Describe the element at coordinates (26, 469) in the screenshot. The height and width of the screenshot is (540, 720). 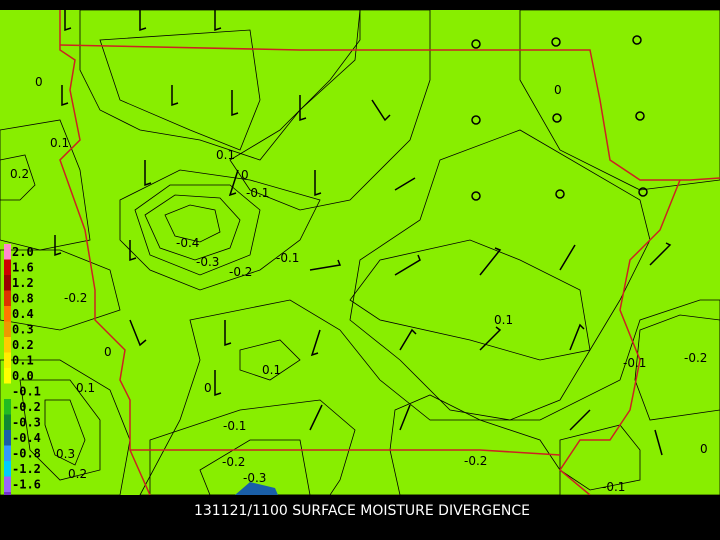
I see `legend-label: -1.2` at that location.